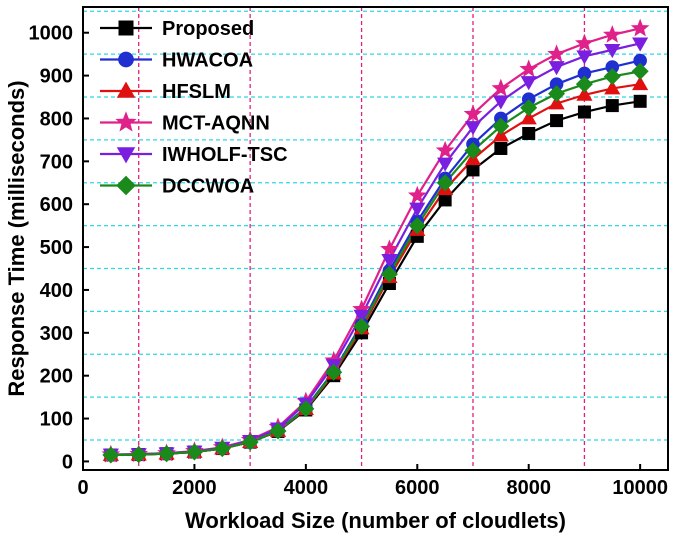 This screenshot has width=685, height=538. What do you see at coordinates (56, 162) in the screenshot?
I see `y-tick-label: 700` at bounding box center [56, 162].